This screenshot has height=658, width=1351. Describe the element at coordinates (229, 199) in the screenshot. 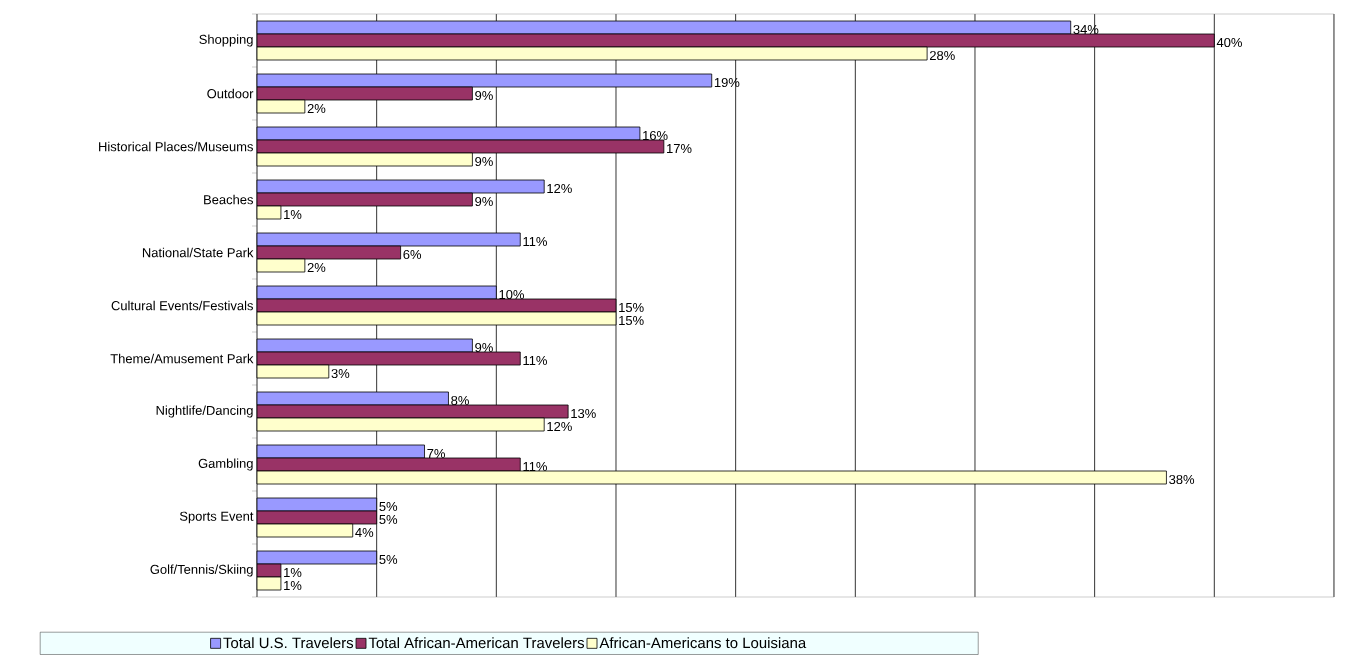

I see `y-tick-label: Beaches` at that location.